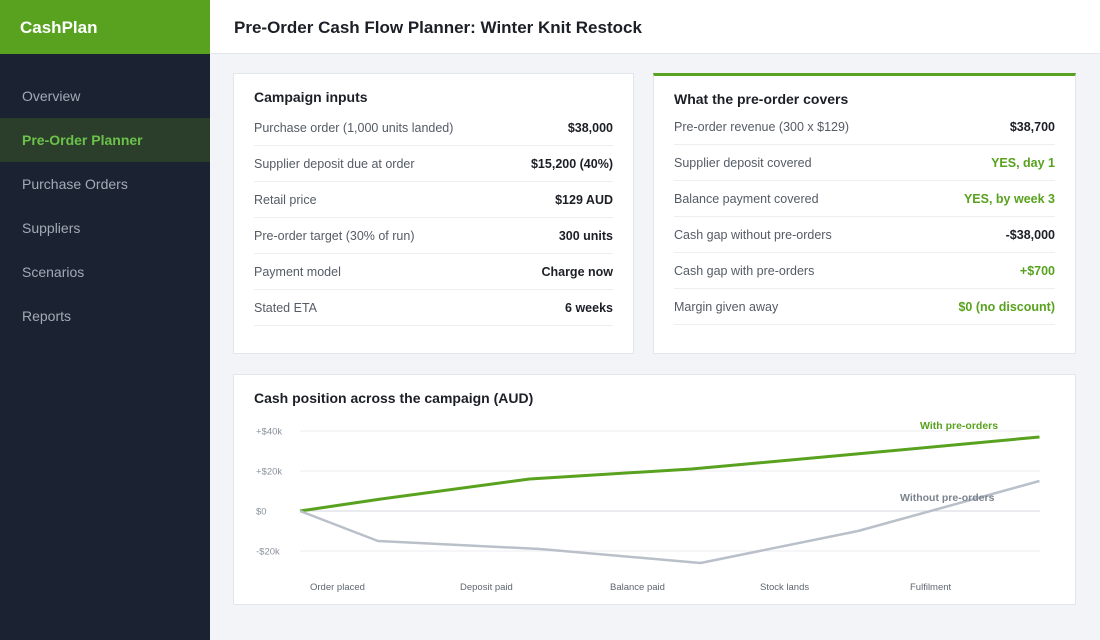  I want to click on sidebar-item-overview: Overview, so click(51, 96).